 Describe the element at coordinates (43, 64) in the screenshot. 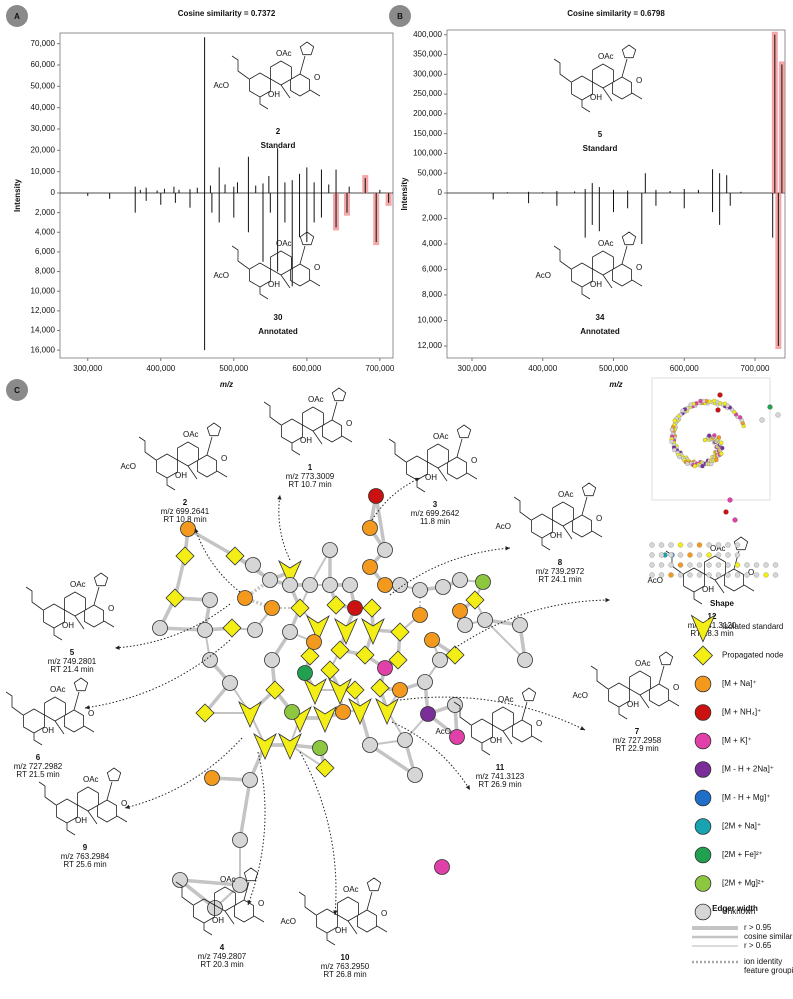

I see `y-tick-label: 60,000` at that location.